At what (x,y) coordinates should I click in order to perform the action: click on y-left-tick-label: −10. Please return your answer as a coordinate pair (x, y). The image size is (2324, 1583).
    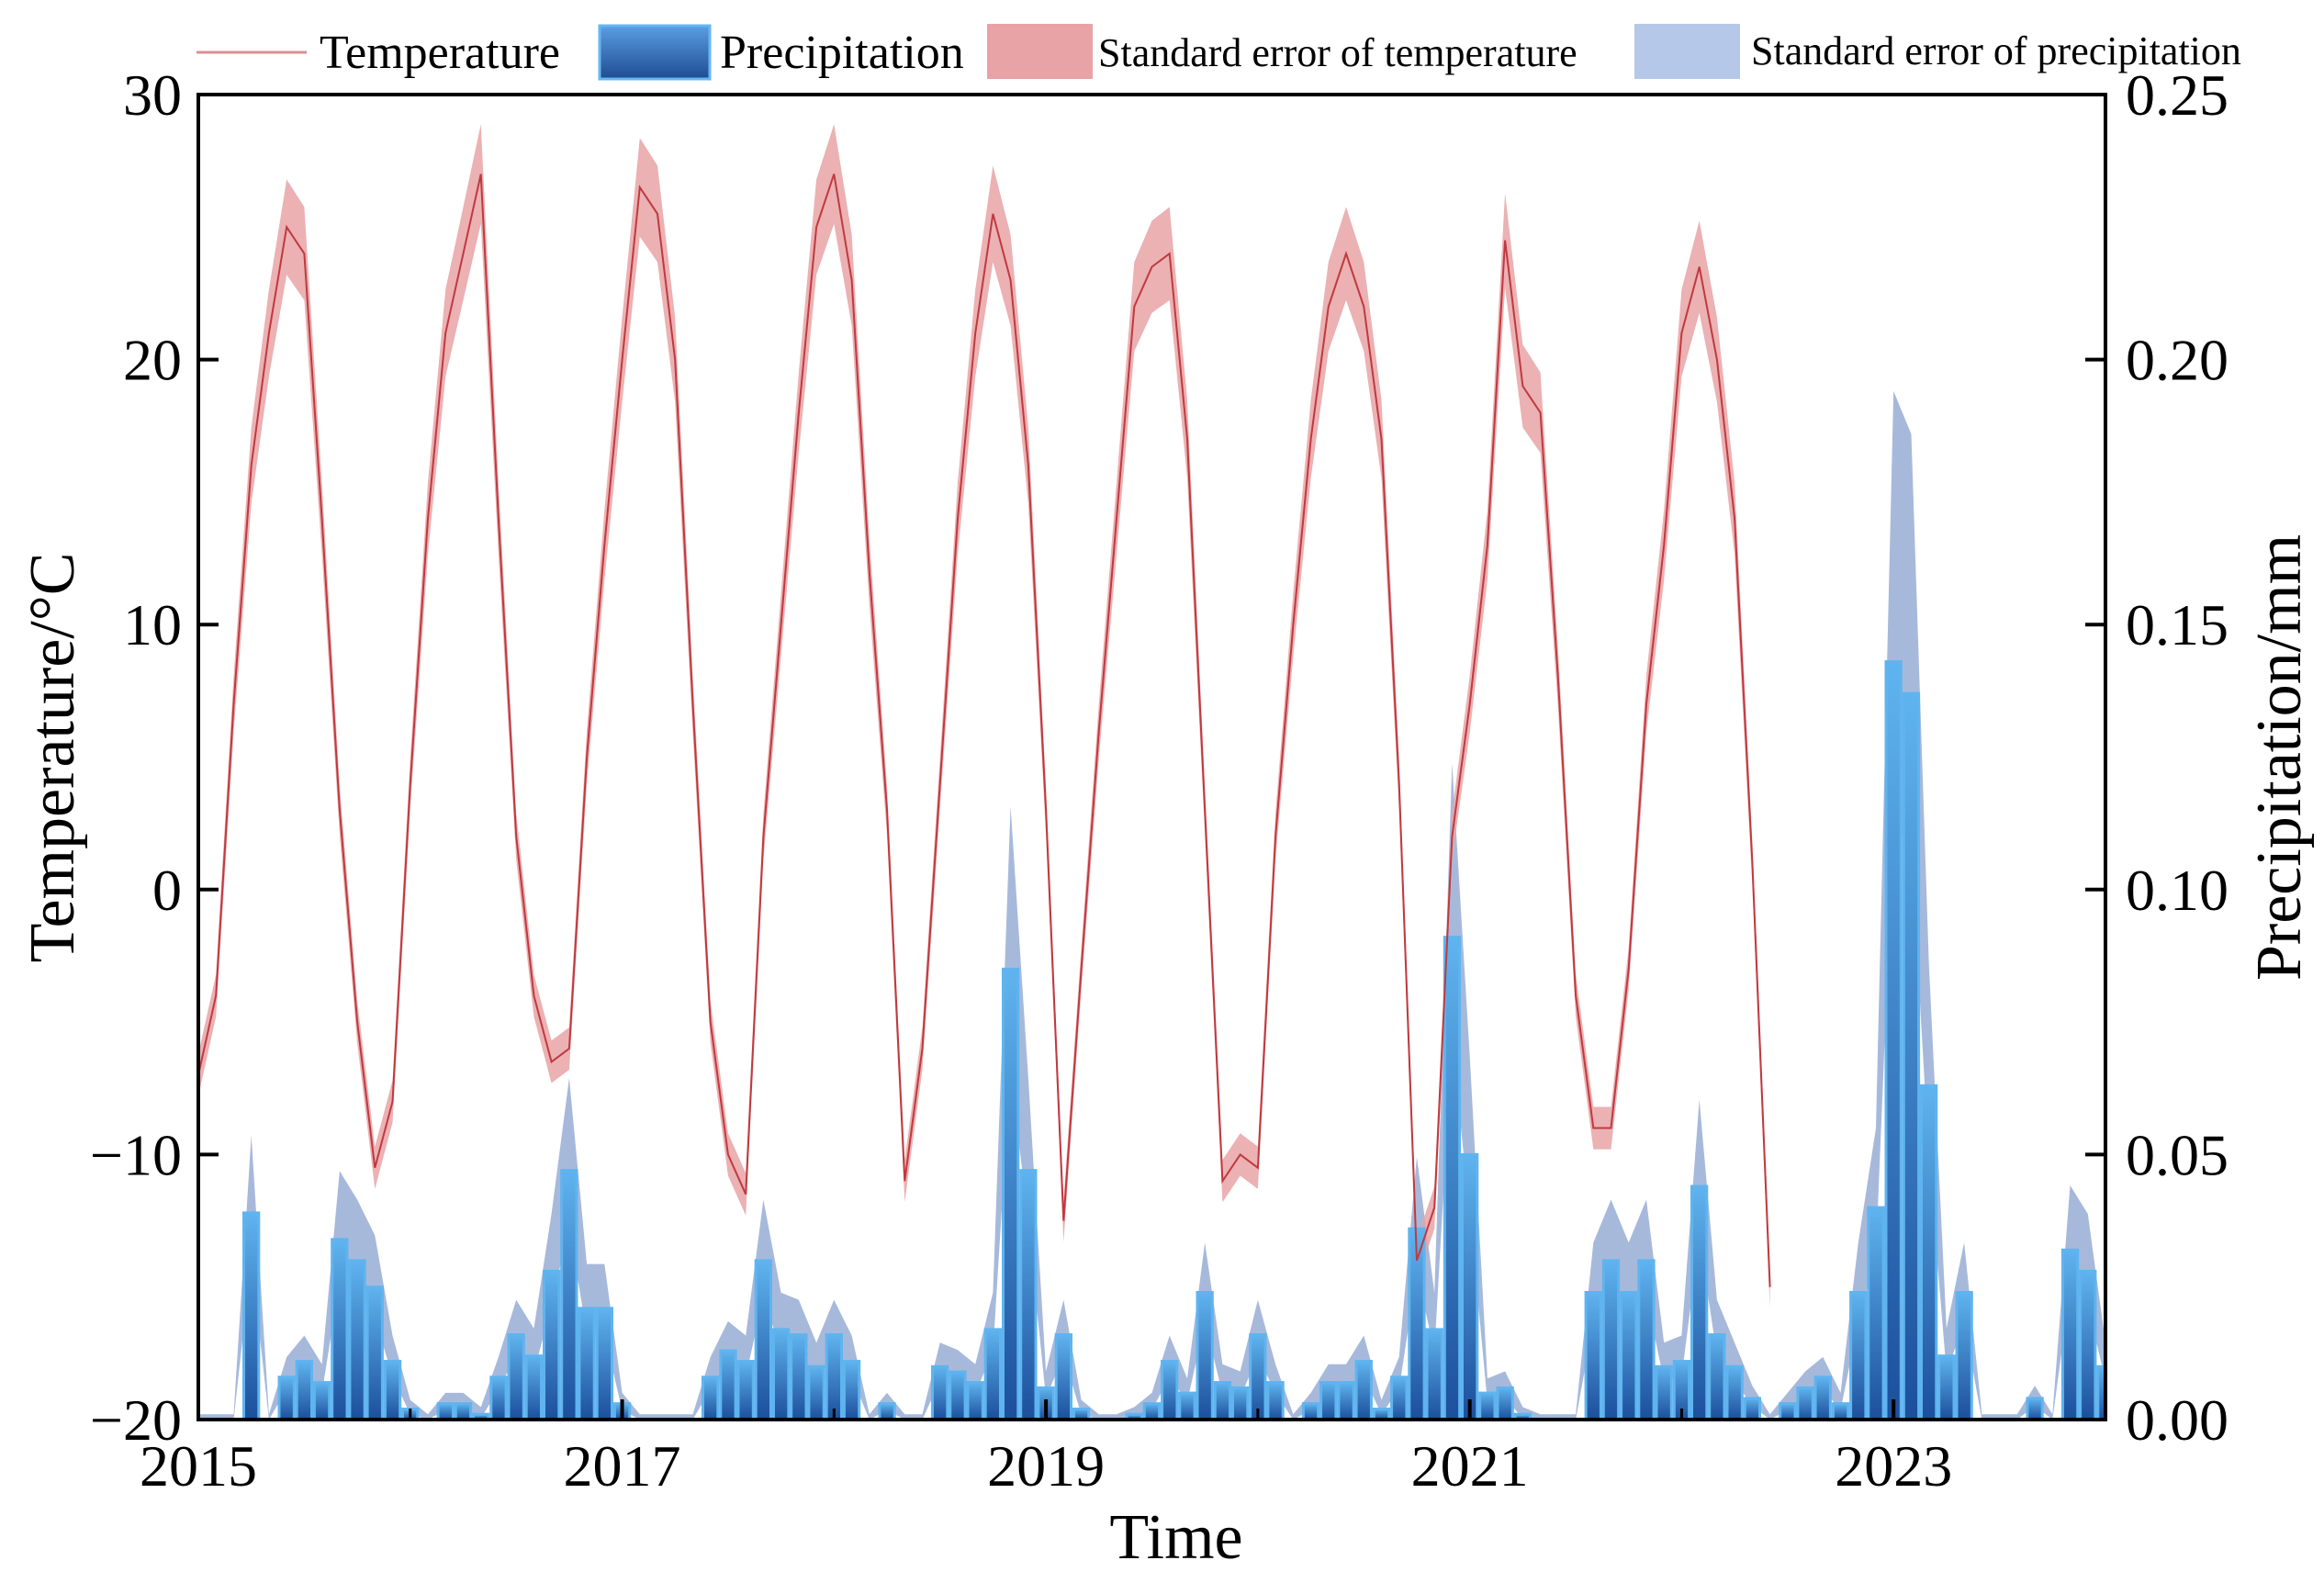
    Looking at the image, I should click on (136, 1154).